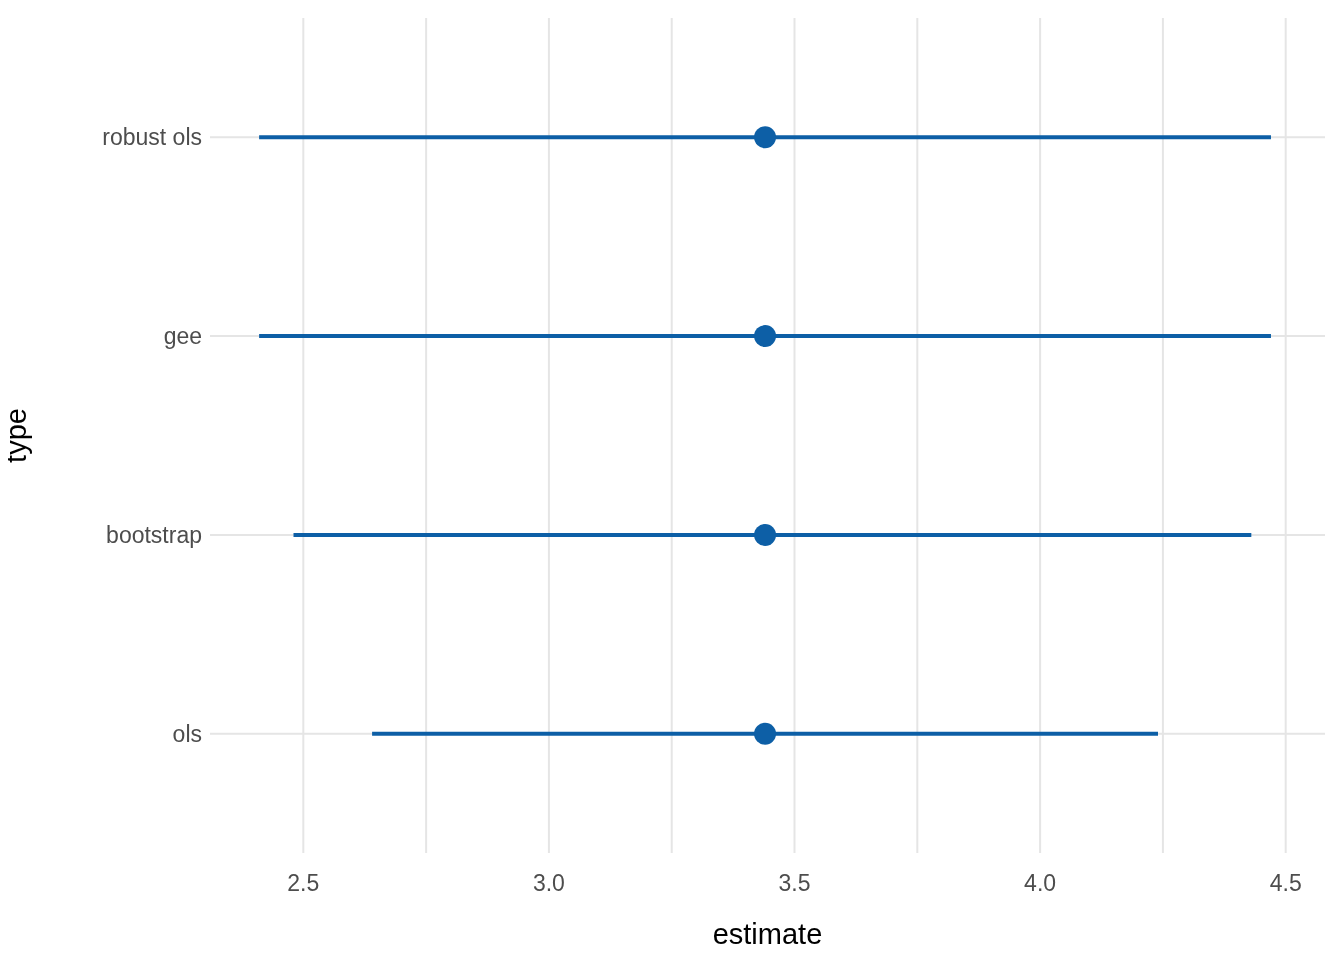 The width and height of the screenshot is (1344, 960). I want to click on x-tick-label: 4.5, so click(1285, 883).